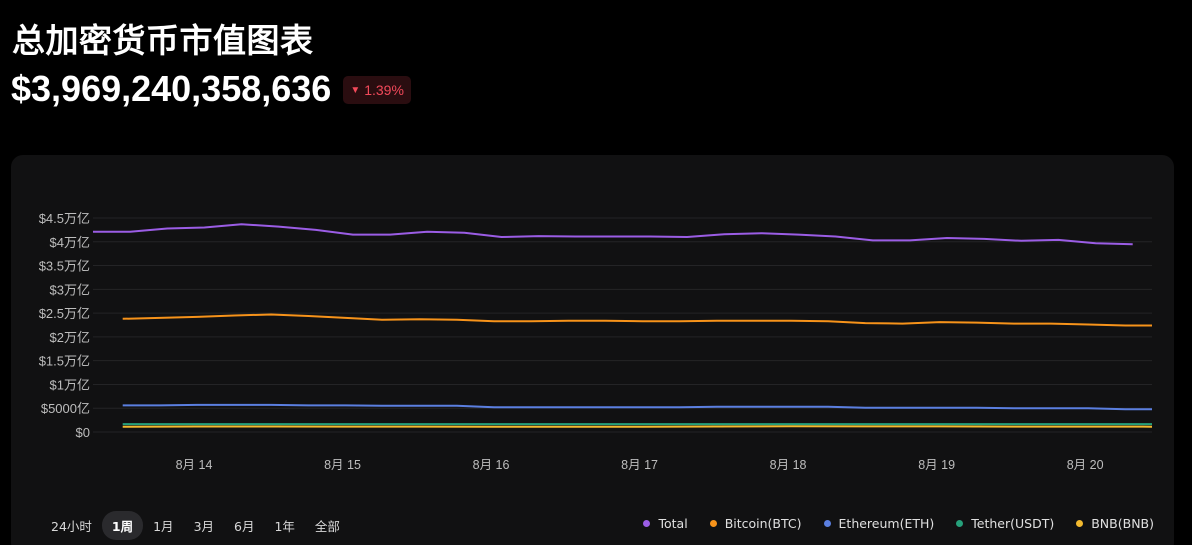  I want to click on market-cap-row: $3,969,240,358,636 ▼ 1.39%, so click(211, 89).